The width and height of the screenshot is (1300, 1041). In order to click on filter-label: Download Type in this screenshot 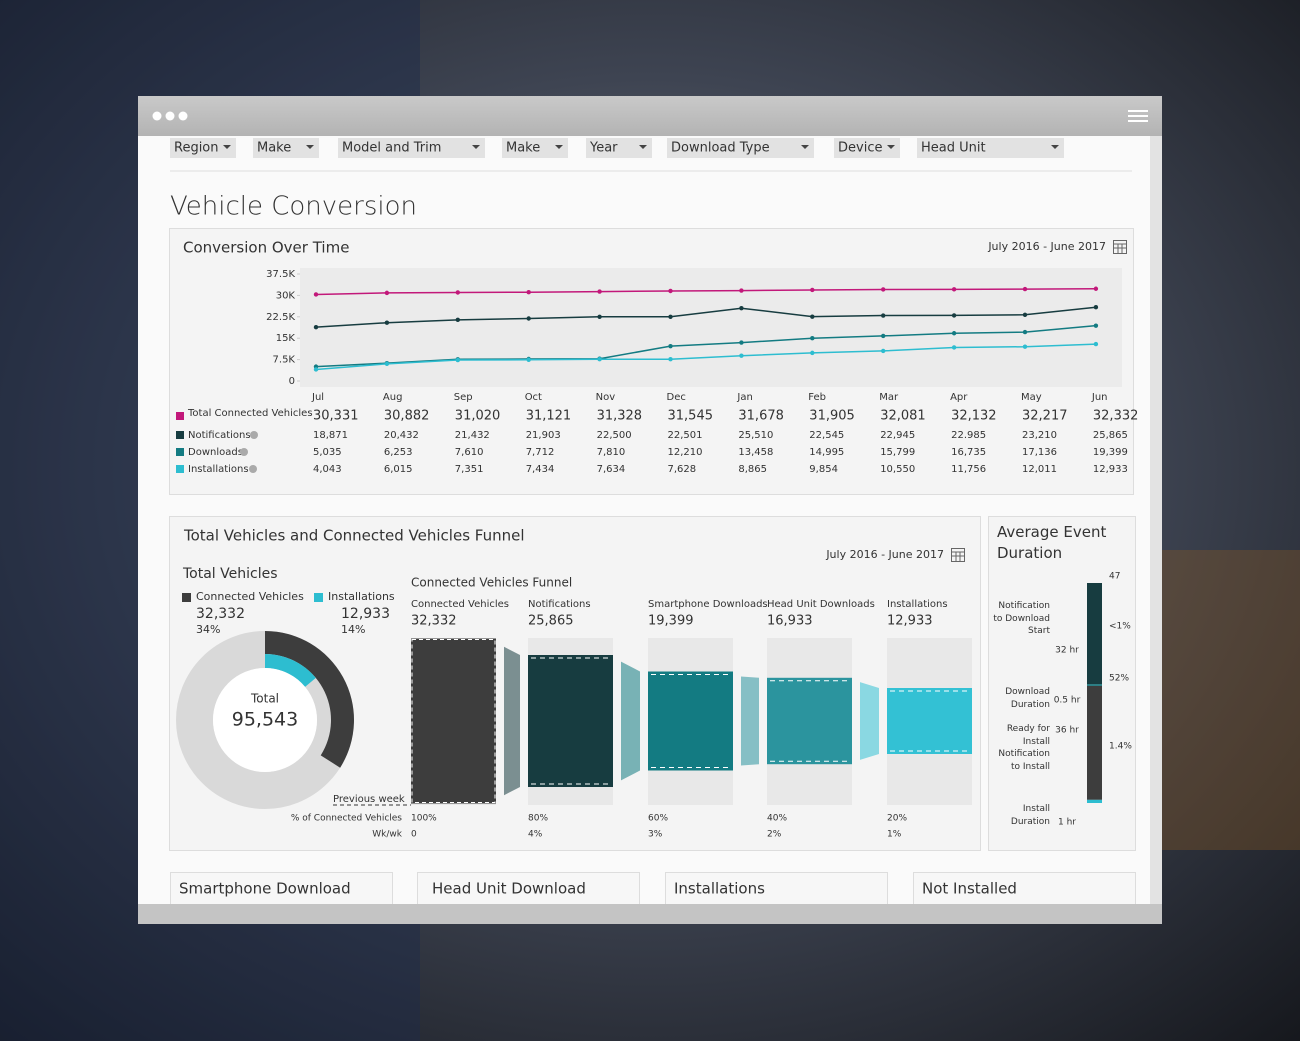, I will do `click(720, 148)`.